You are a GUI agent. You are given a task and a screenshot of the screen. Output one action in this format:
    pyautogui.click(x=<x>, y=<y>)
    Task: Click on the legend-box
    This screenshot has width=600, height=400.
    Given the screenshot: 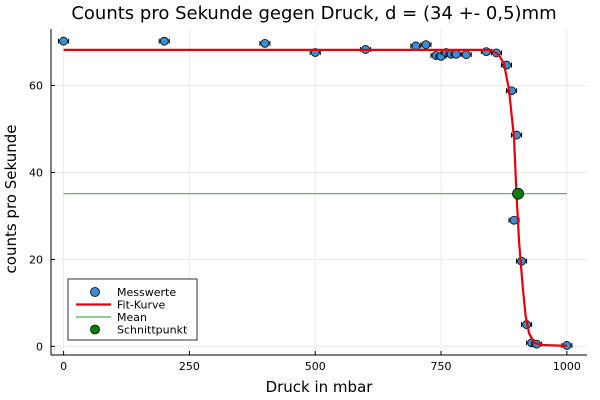 What is the action you would take?
    pyautogui.click(x=132, y=309)
    